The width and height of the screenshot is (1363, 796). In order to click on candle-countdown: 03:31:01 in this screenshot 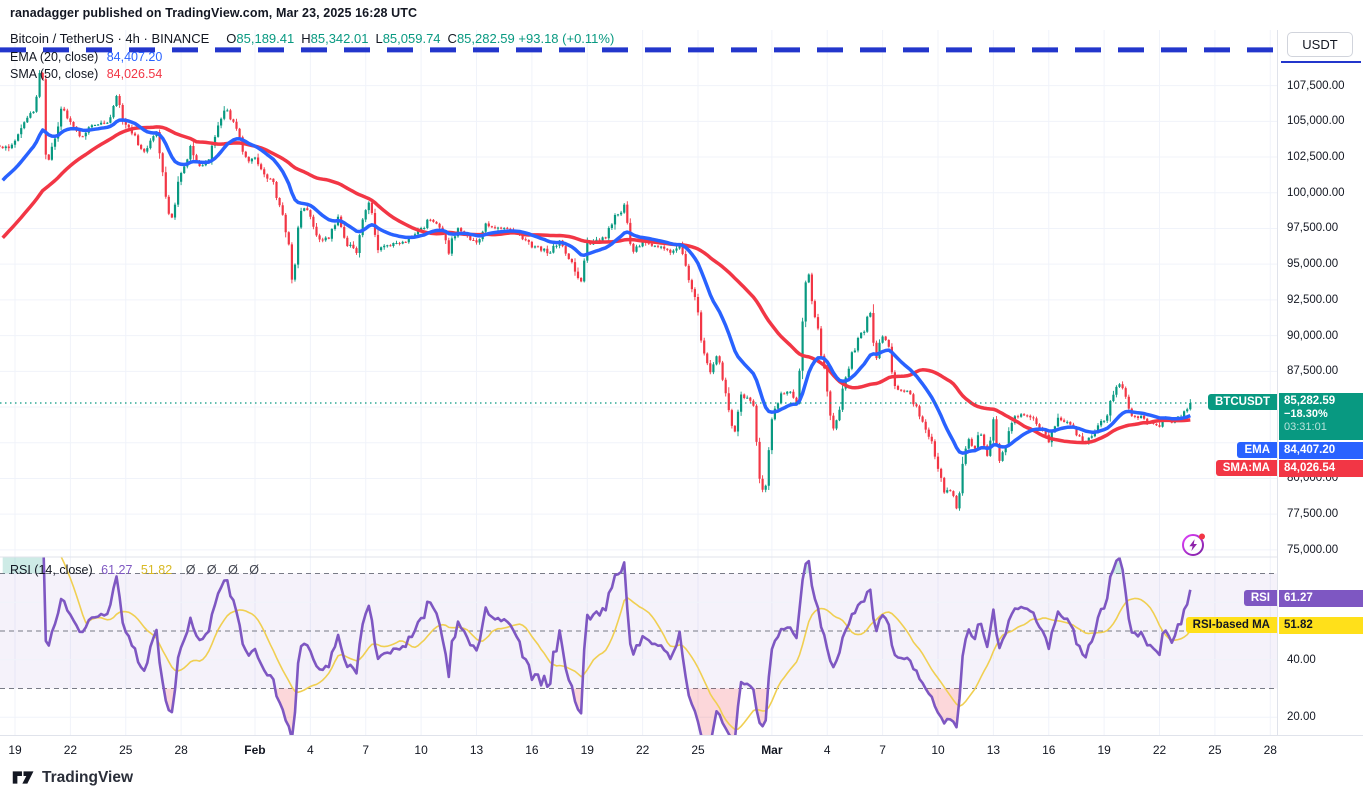, I will do `click(1305, 427)`.